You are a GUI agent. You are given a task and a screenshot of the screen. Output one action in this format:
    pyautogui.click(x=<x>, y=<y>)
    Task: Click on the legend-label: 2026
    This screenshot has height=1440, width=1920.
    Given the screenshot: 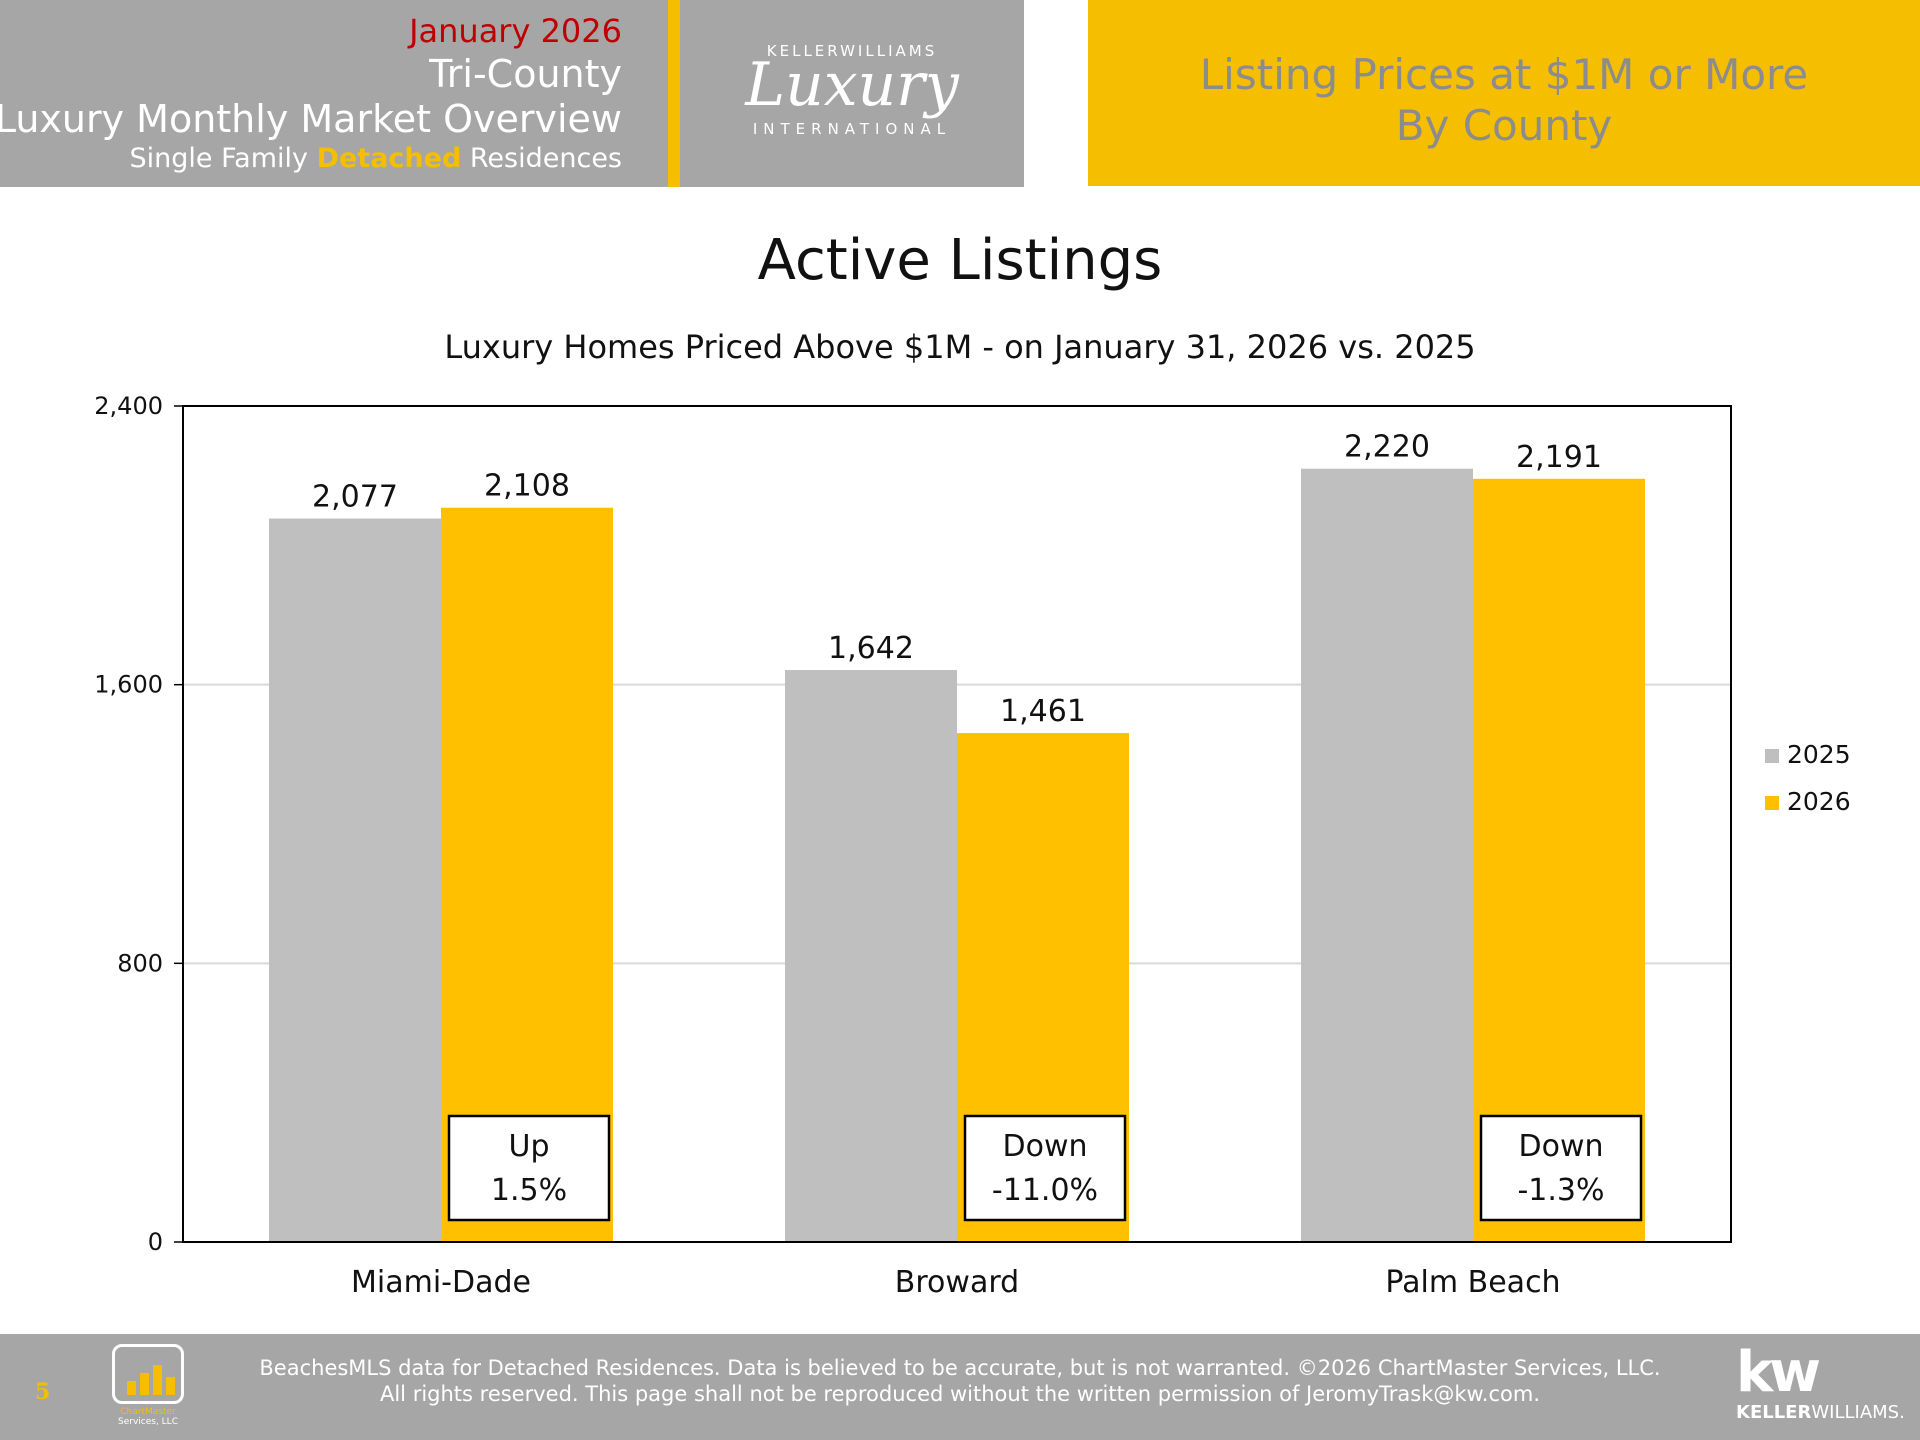 What is the action you would take?
    pyautogui.click(x=1819, y=801)
    